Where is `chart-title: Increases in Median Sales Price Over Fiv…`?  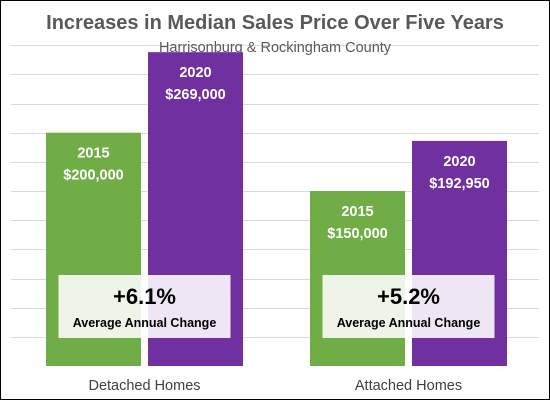 chart-title: Increases in Median Sales Price Over Fiv… is located at coordinates (275, 23).